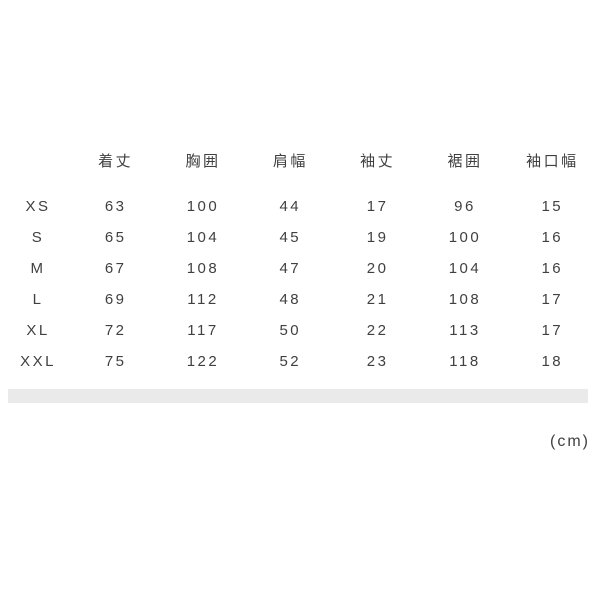 Image resolution: width=600 pixels, height=600 pixels. Describe the element at coordinates (290, 161) in the screenshot. I see `column-header-shoulder: 肩幅` at that location.